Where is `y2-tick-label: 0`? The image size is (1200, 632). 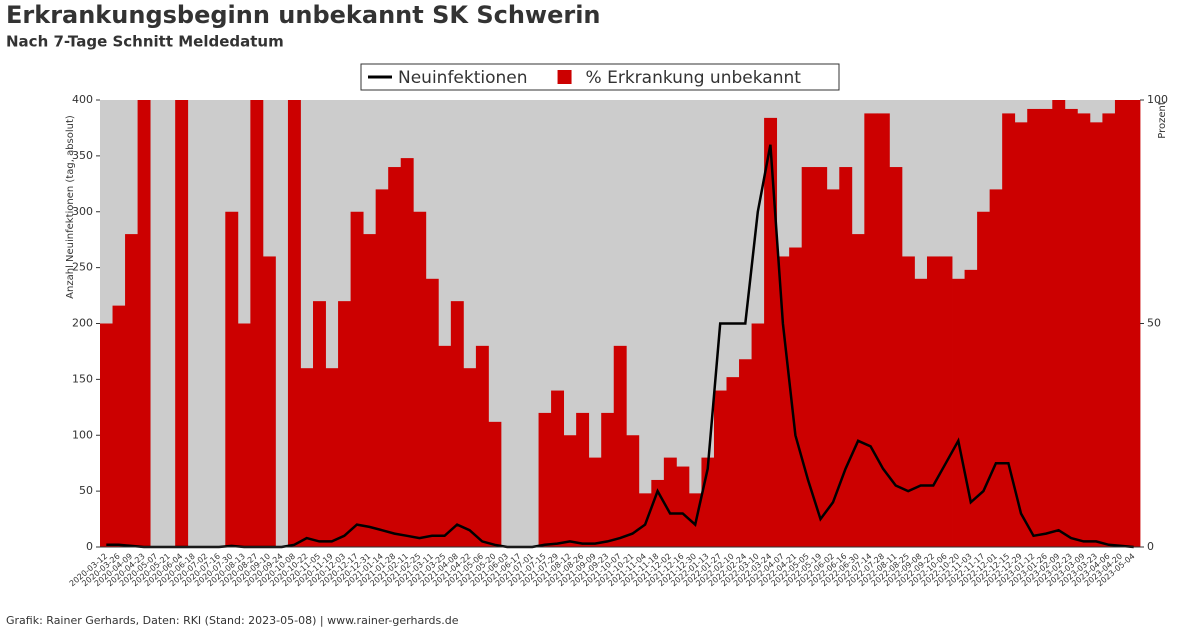 y2-tick-label: 0 is located at coordinates (1150, 546).